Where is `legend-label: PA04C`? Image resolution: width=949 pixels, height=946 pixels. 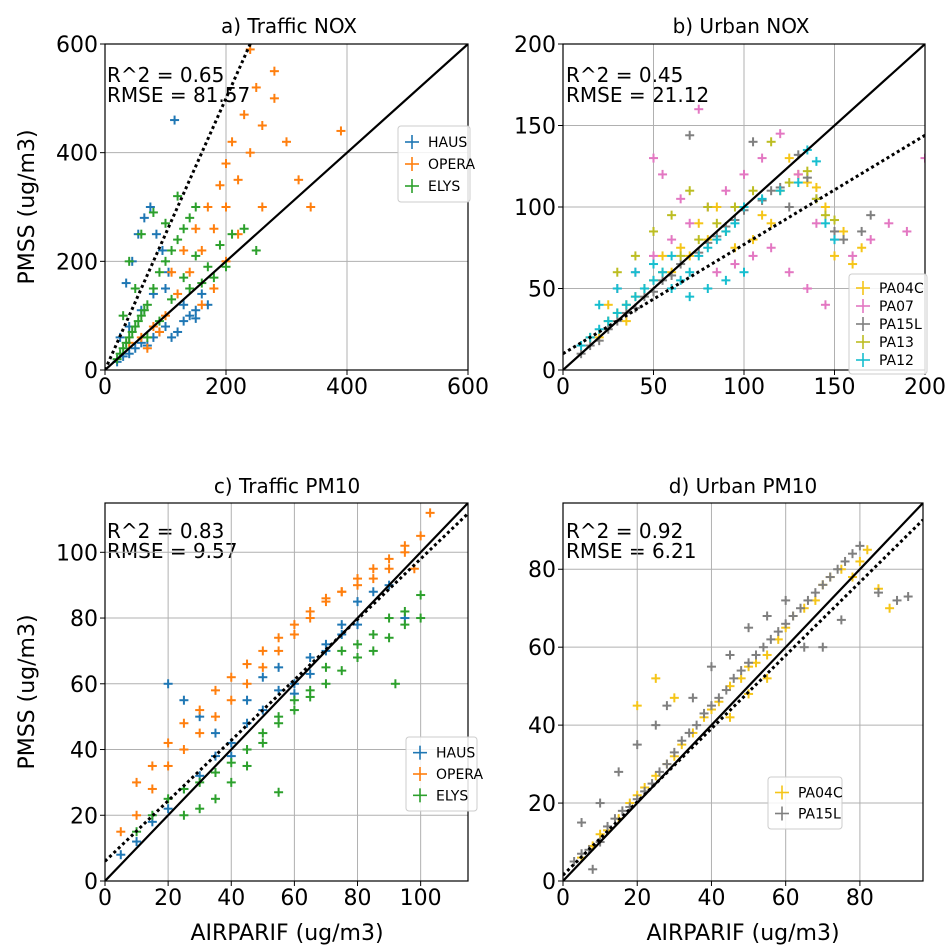 legend-label: PA04C is located at coordinates (901, 289).